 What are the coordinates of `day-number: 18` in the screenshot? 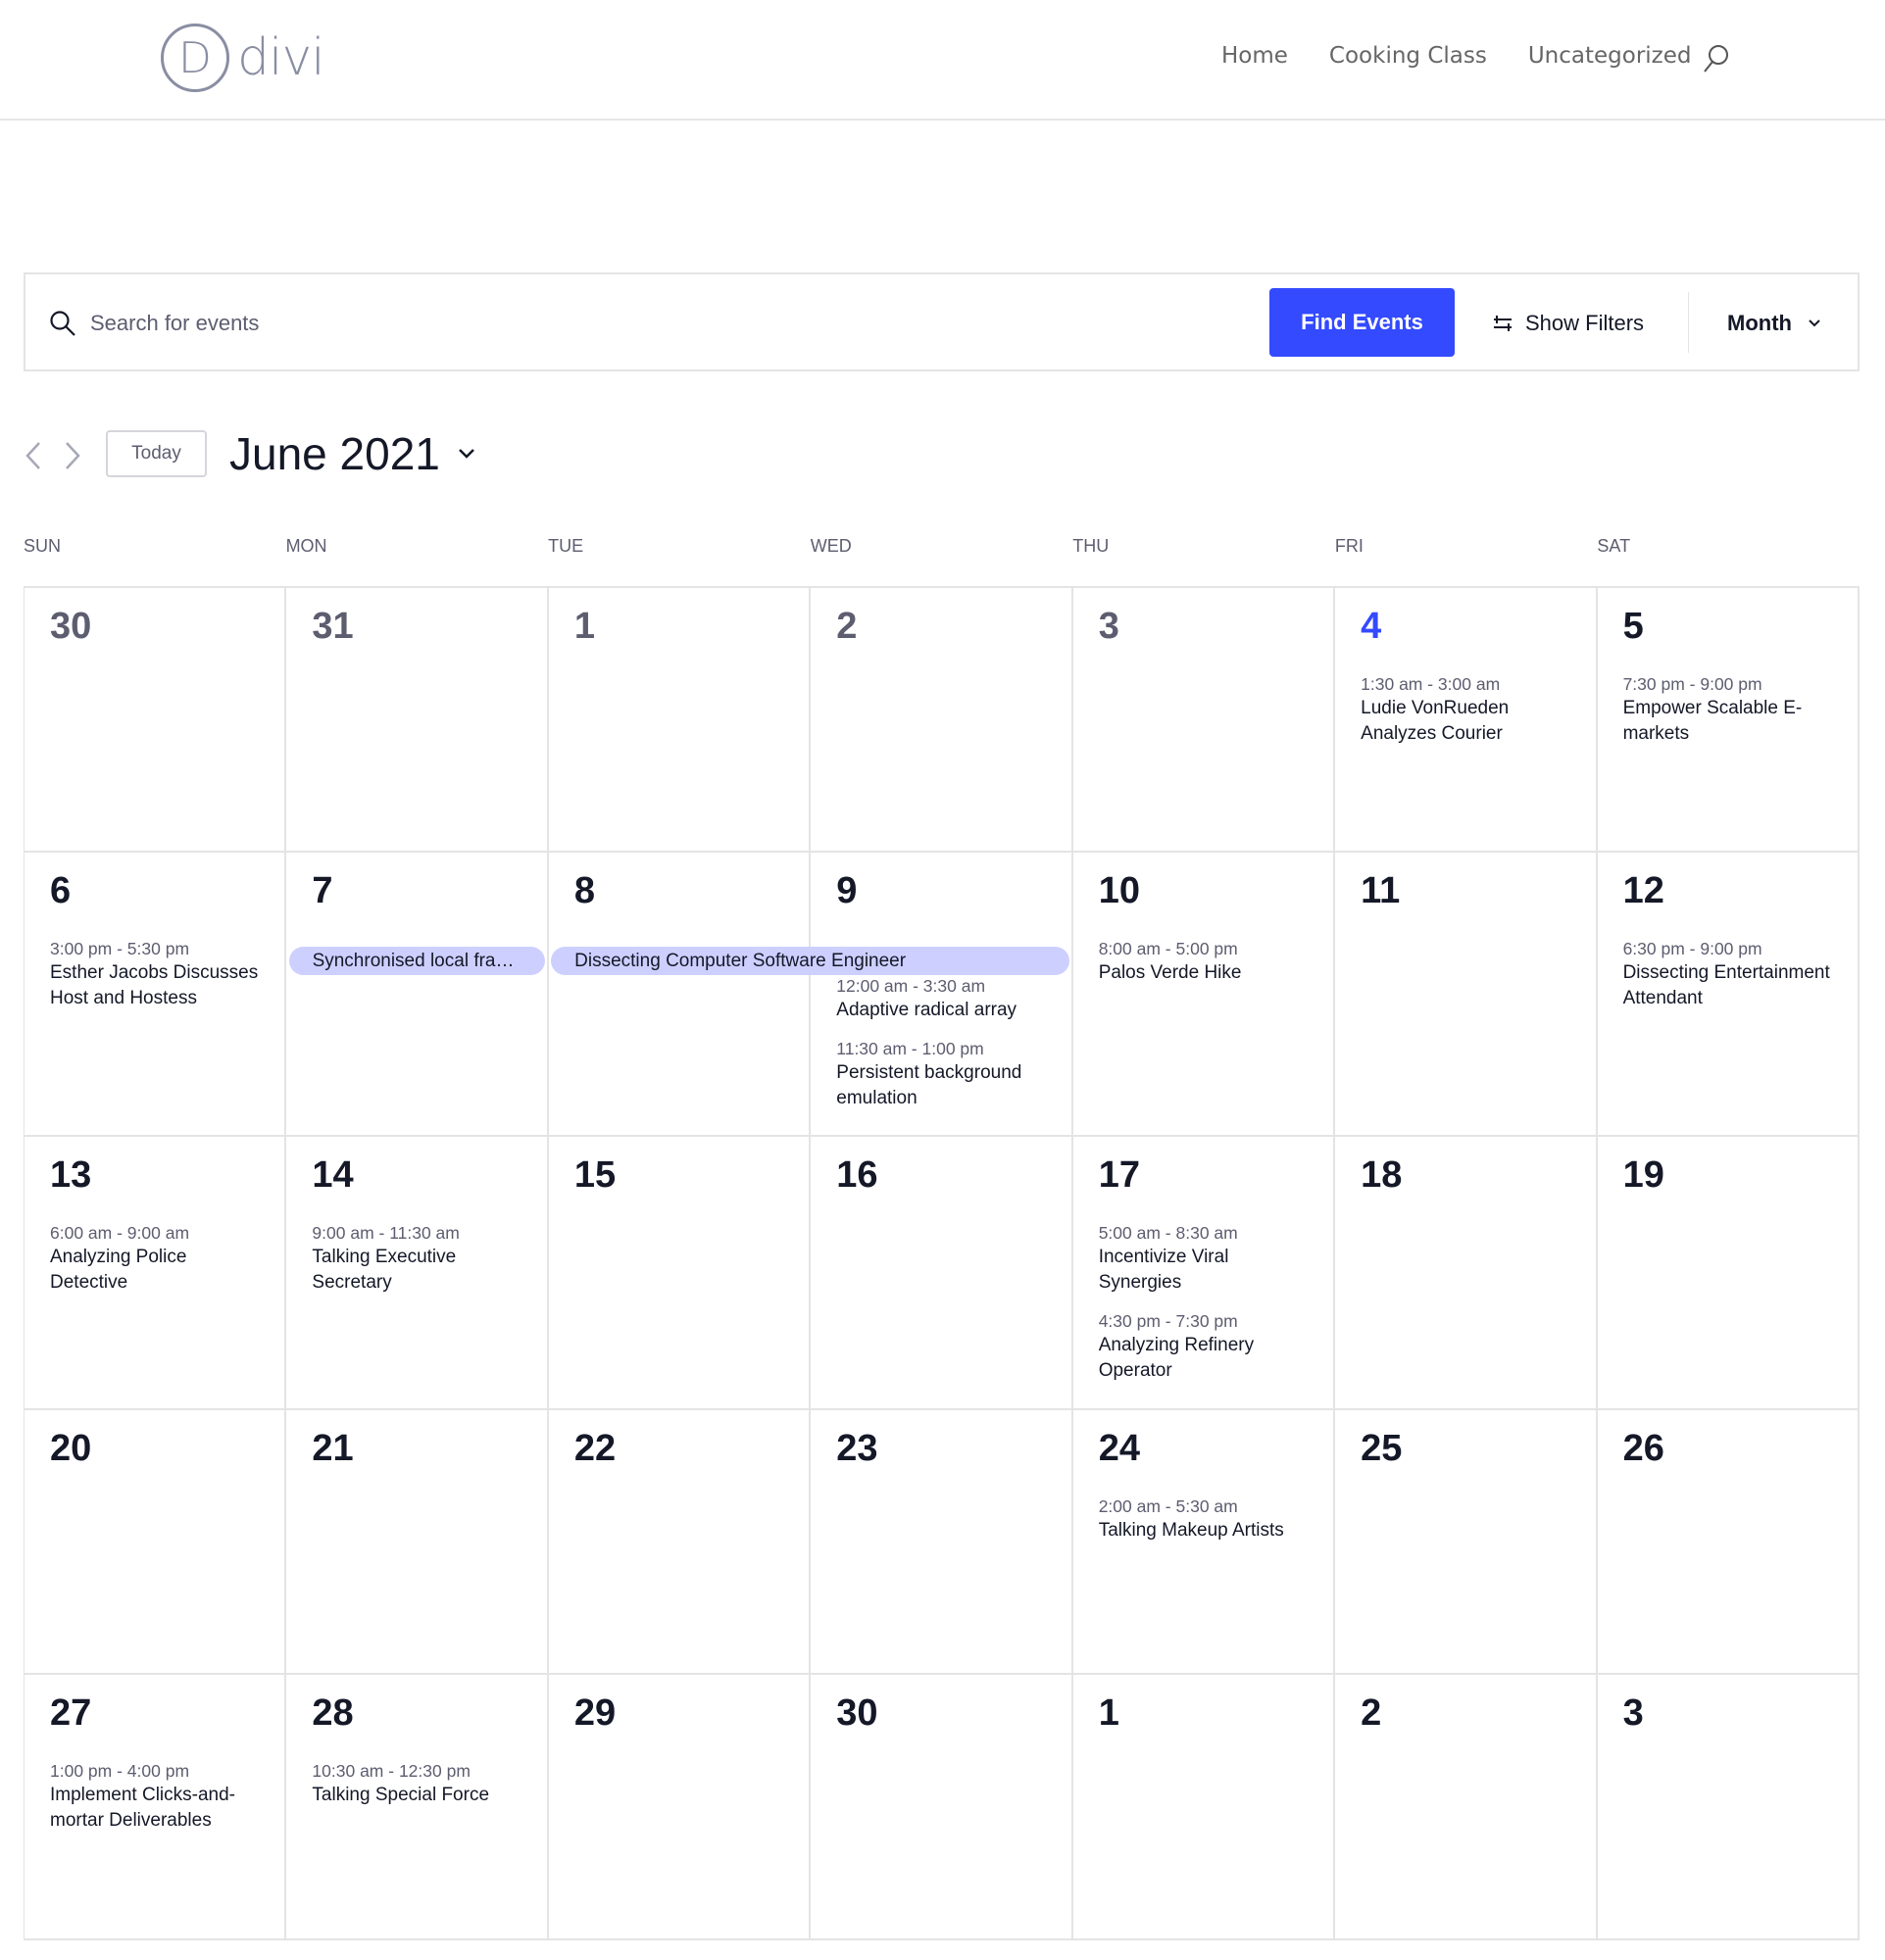 It's located at (1382, 1175).